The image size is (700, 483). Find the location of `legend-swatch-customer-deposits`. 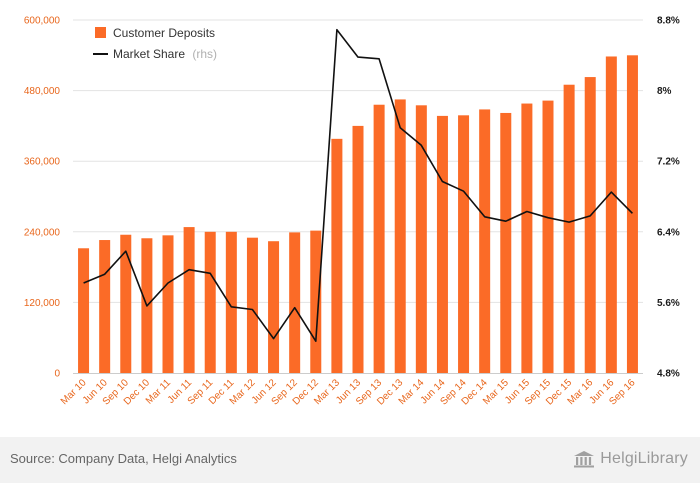

legend-swatch-customer-deposits is located at coordinates (100, 32).